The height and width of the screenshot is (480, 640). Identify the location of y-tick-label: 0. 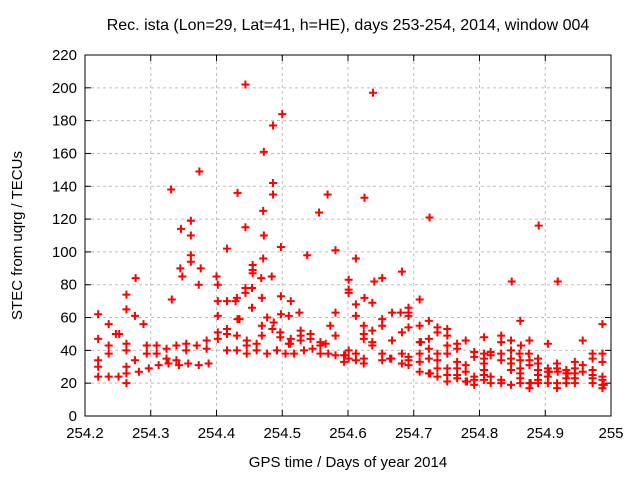
(73, 416).